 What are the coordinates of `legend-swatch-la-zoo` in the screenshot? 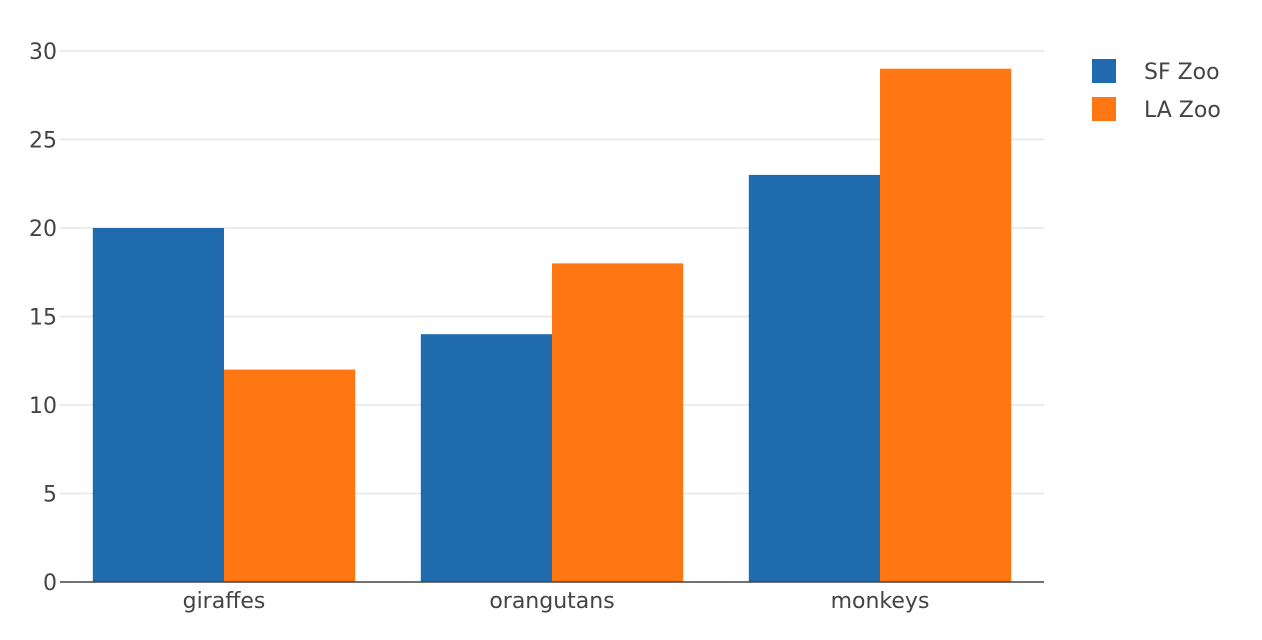 It's located at (1104, 109).